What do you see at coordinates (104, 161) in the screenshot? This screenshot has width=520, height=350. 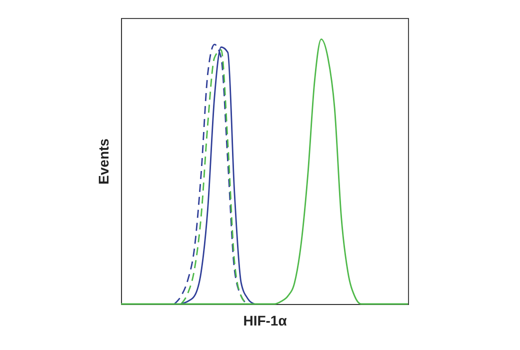 I see `y-axis-title: Events` at bounding box center [104, 161].